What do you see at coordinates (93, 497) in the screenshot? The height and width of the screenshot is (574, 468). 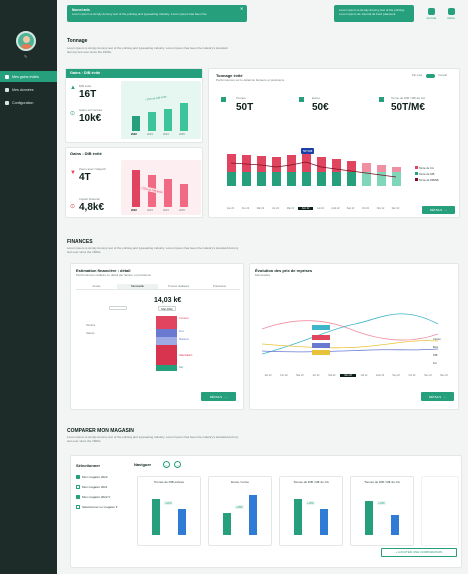 I see `store-option: Mon magasin 2022 ▾` at bounding box center [93, 497].